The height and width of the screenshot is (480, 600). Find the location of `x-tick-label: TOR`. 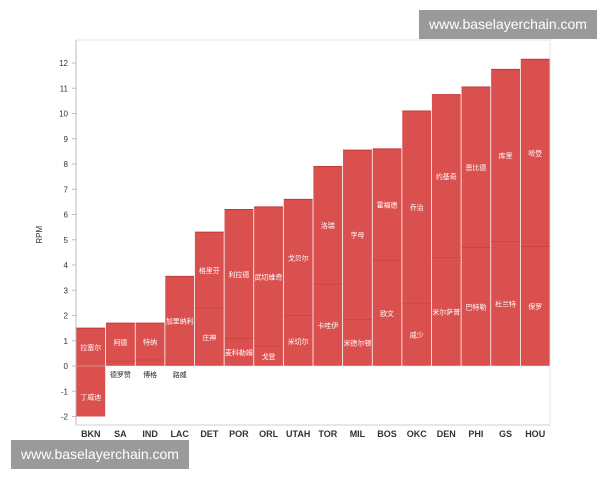

x-tick-label: TOR is located at coordinates (327, 434).